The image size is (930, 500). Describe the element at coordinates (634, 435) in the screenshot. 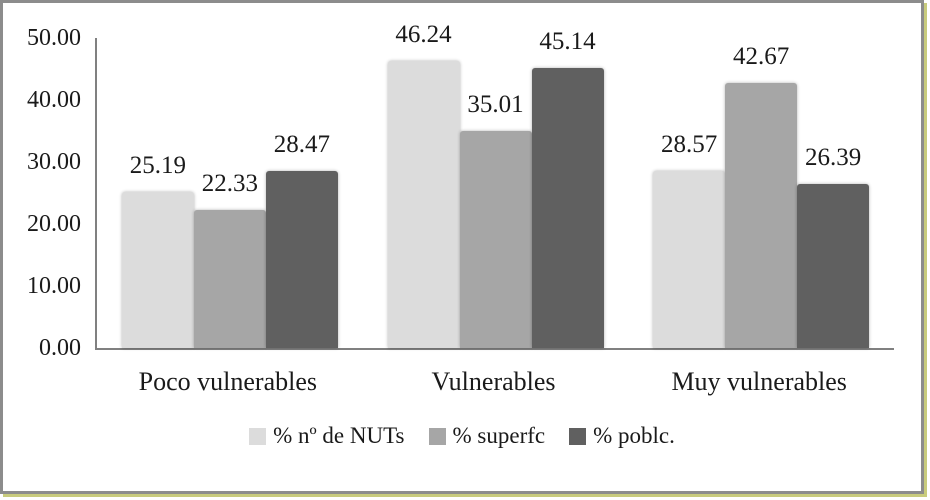

I see `legend-label: % poblc.` at that location.